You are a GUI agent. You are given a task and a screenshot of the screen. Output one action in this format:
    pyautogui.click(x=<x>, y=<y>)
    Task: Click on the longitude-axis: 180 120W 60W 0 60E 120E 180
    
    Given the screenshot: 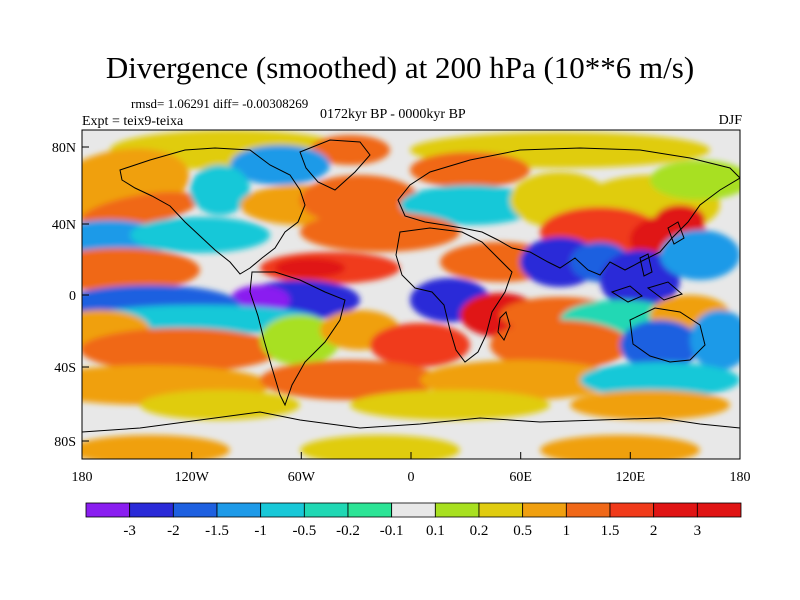 What is the action you would take?
    pyautogui.click(x=411, y=468)
    